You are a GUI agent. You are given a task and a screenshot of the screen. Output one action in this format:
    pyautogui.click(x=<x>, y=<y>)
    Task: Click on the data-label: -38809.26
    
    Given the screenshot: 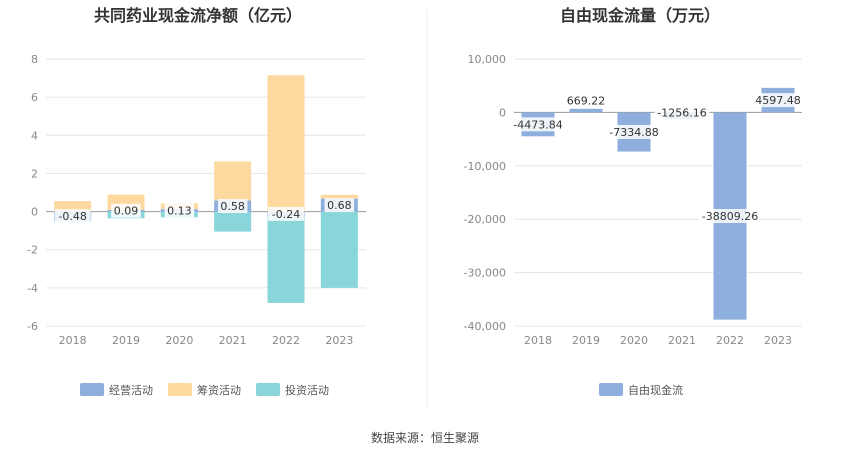 What is the action you would take?
    pyautogui.click(x=730, y=216)
    